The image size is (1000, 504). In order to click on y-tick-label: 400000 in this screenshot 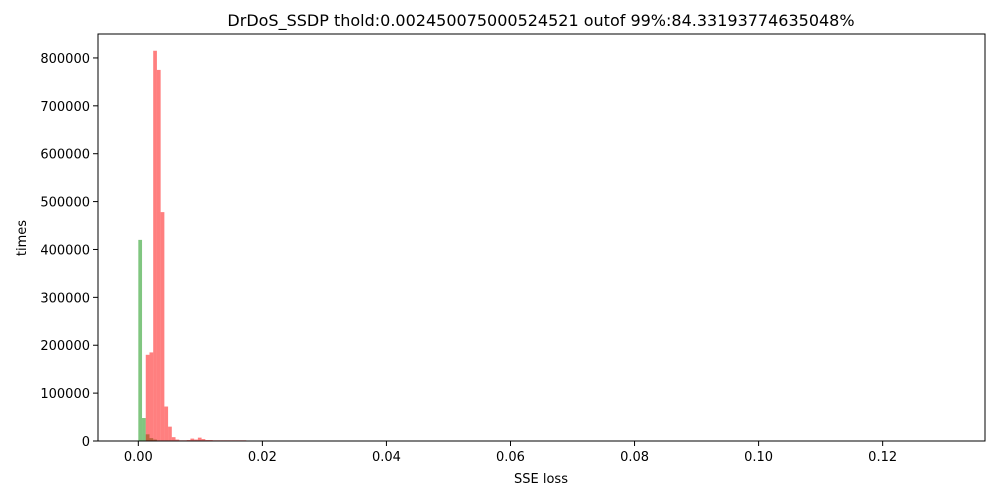, I will do `click(65, 250)`.